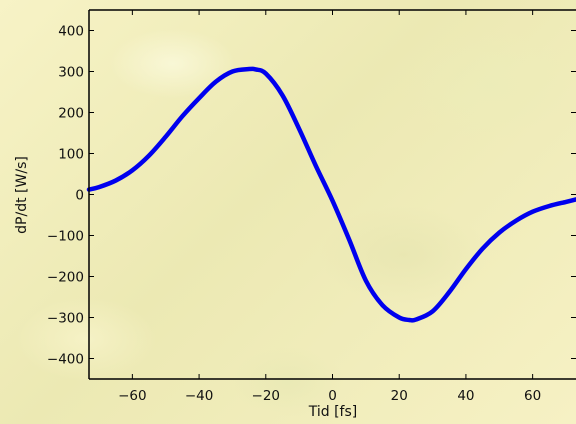 This screenshot has width=576, height=424. Describe the element at coordinates (333, 412) in the screenshot. I see `x-axis-title: Tid [fs]` at that location.